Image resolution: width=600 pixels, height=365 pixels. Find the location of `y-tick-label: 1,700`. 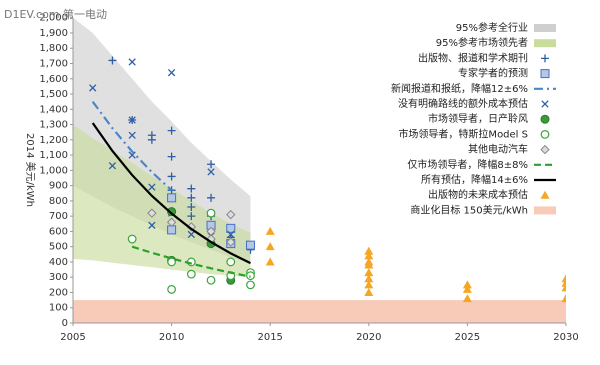

y-tick-label: 1,700 is located at coordinates (53, 63).